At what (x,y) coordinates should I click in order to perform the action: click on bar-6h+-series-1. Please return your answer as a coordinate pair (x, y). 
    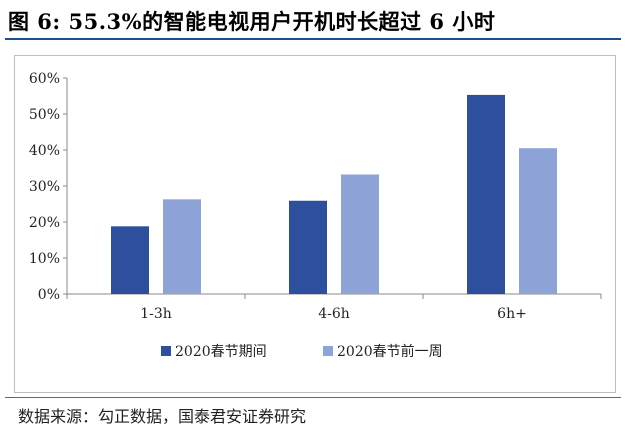
    Looking at the image, I should click on (486, 194).